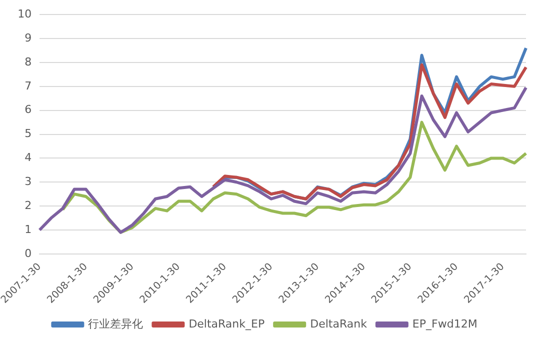 This screenshot has height=340, width=544. Describe the element at coordinates (28, 37) in the screenshot. I see `y-tick-label: 9` at that location.